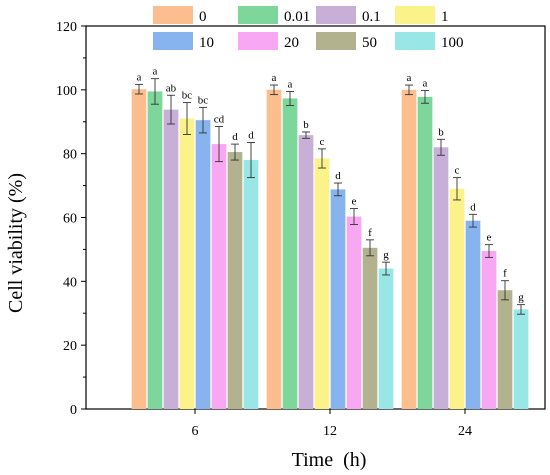 Image resolution: width=550 pixels, height=475 pixels. I want to click on y-axis-title: Cell viability (%), so click(16, 243).